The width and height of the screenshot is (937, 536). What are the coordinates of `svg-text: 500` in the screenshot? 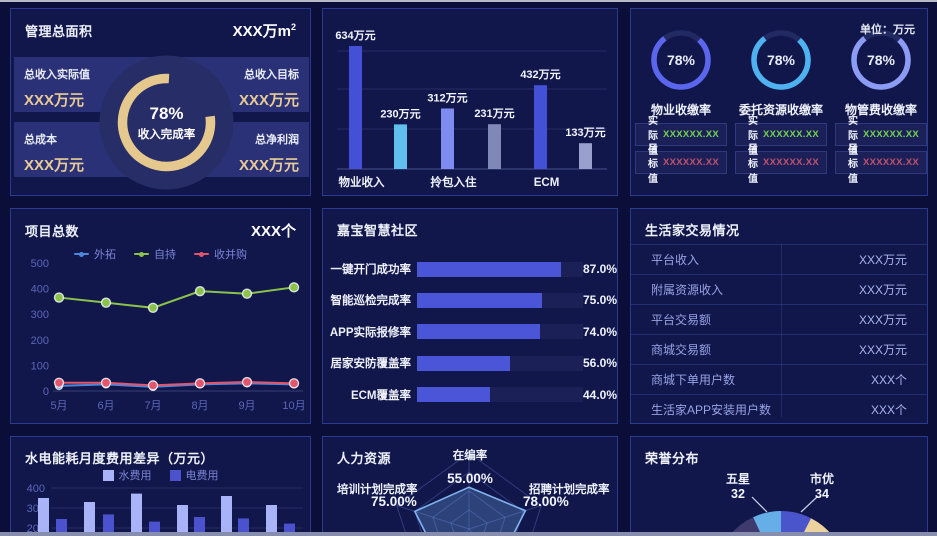 It's located at (40, 264).